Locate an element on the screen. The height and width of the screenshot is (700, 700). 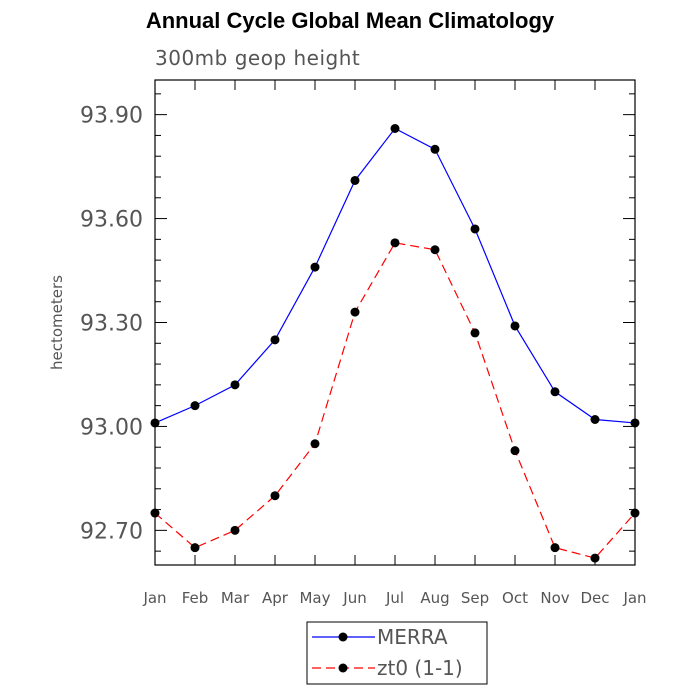
y-tick-label: 93.00 is located at coordinates (111, 427).